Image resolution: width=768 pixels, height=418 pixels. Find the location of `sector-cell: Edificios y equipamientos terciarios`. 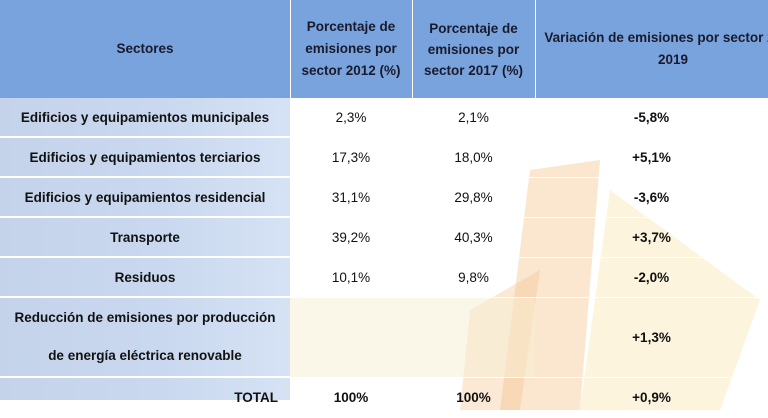

sector-cell: Edificios y equipamientos terciarios is located at coordinates (145, 157).